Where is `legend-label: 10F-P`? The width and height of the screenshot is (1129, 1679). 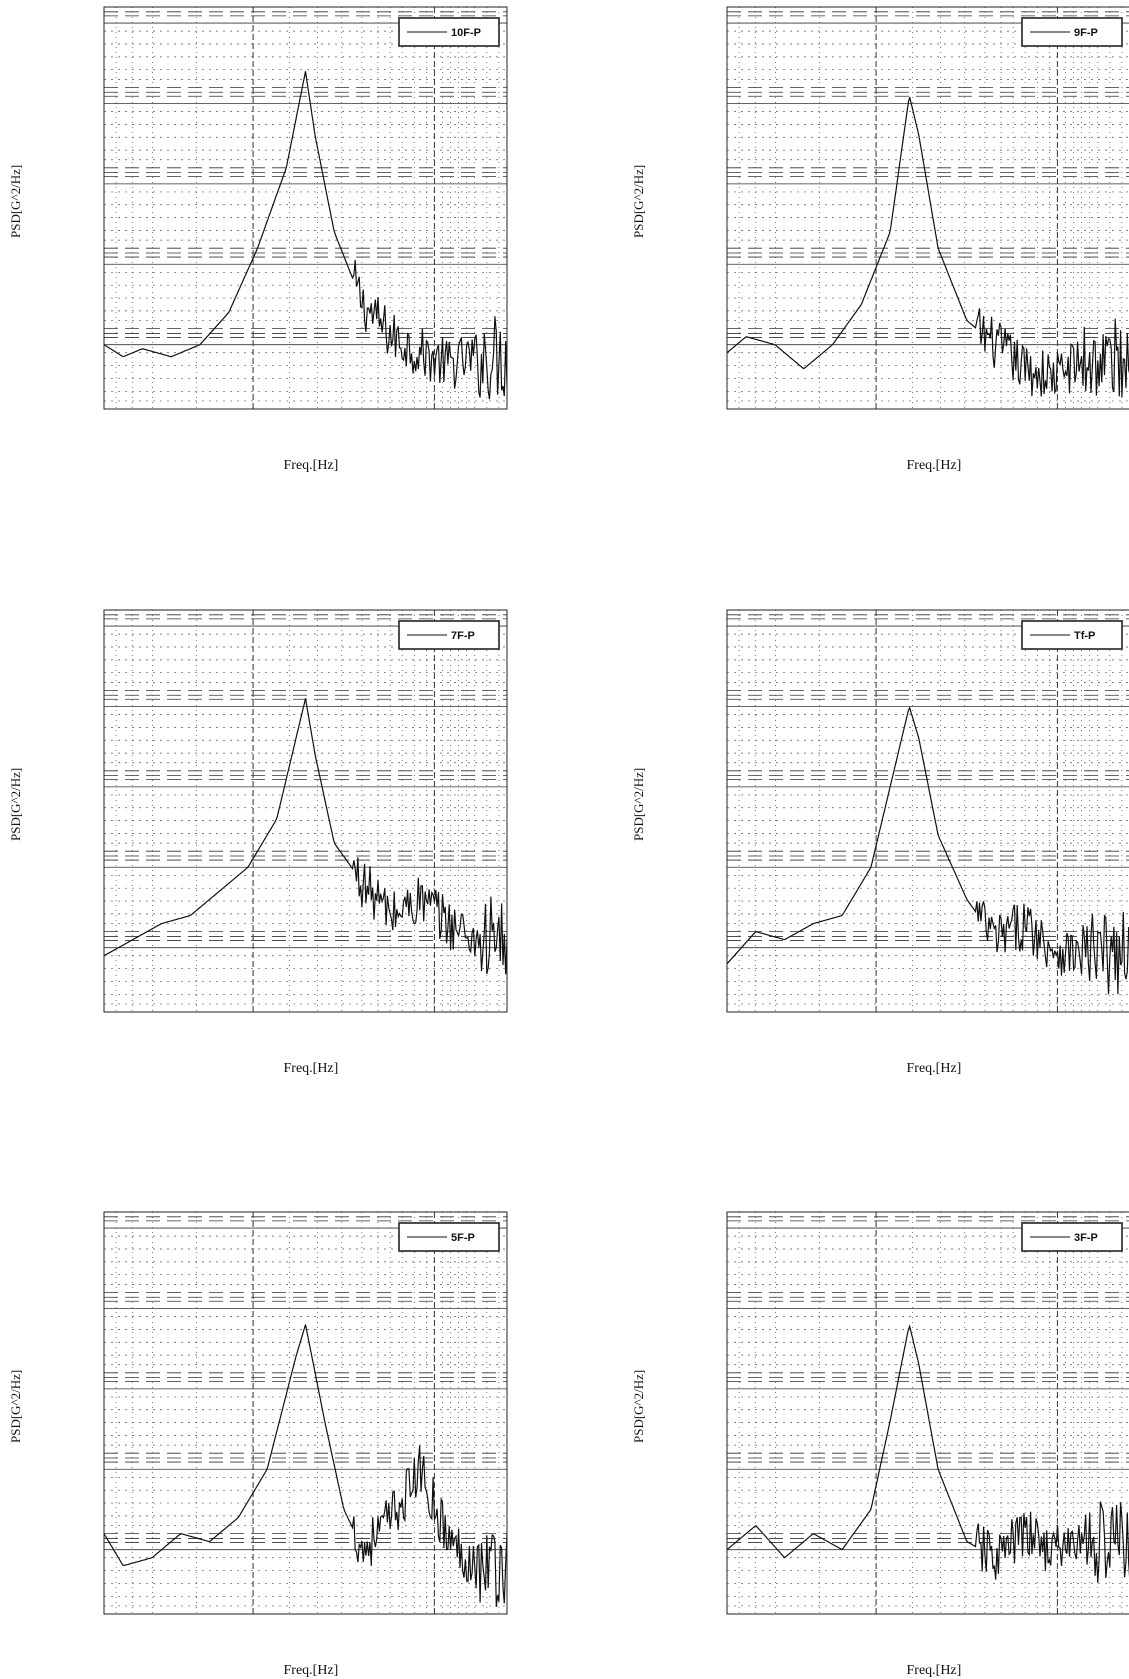 legend-label: 10F-P is located at coordinates (466, 33).